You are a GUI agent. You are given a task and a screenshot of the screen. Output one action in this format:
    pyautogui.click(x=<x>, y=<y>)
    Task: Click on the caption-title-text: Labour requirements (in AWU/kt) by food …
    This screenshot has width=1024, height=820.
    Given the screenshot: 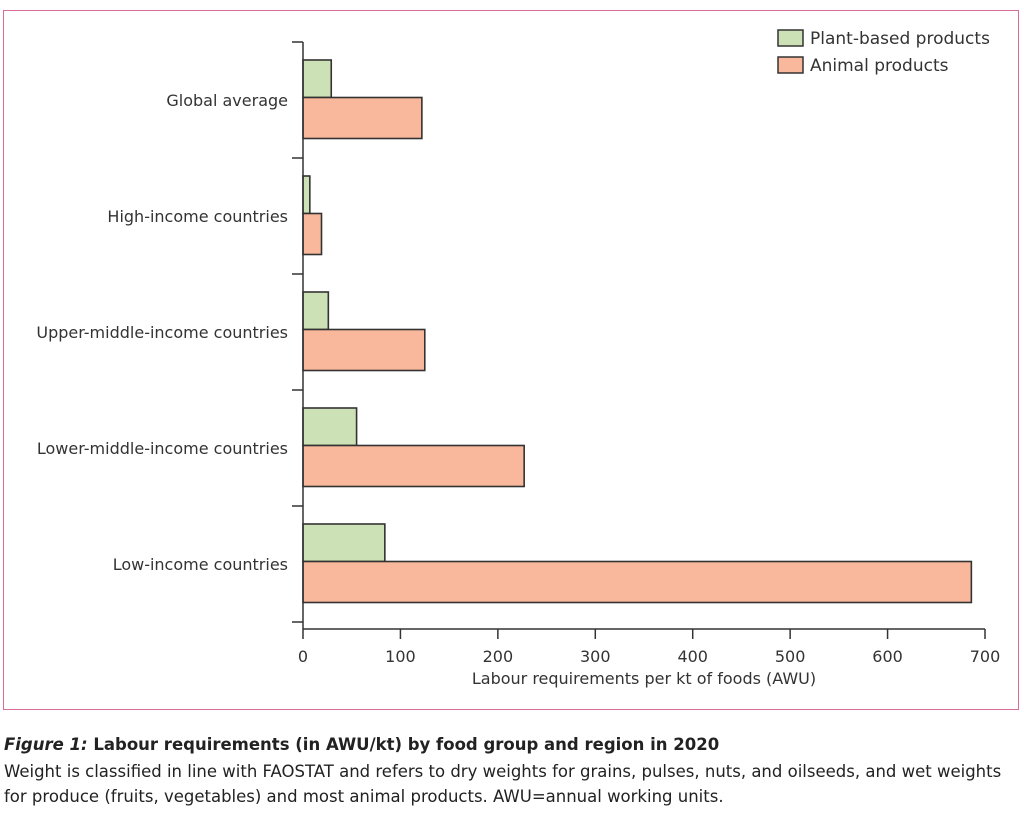 What is the action you would take?
    pyautogui.click(x=403, y=744)
    